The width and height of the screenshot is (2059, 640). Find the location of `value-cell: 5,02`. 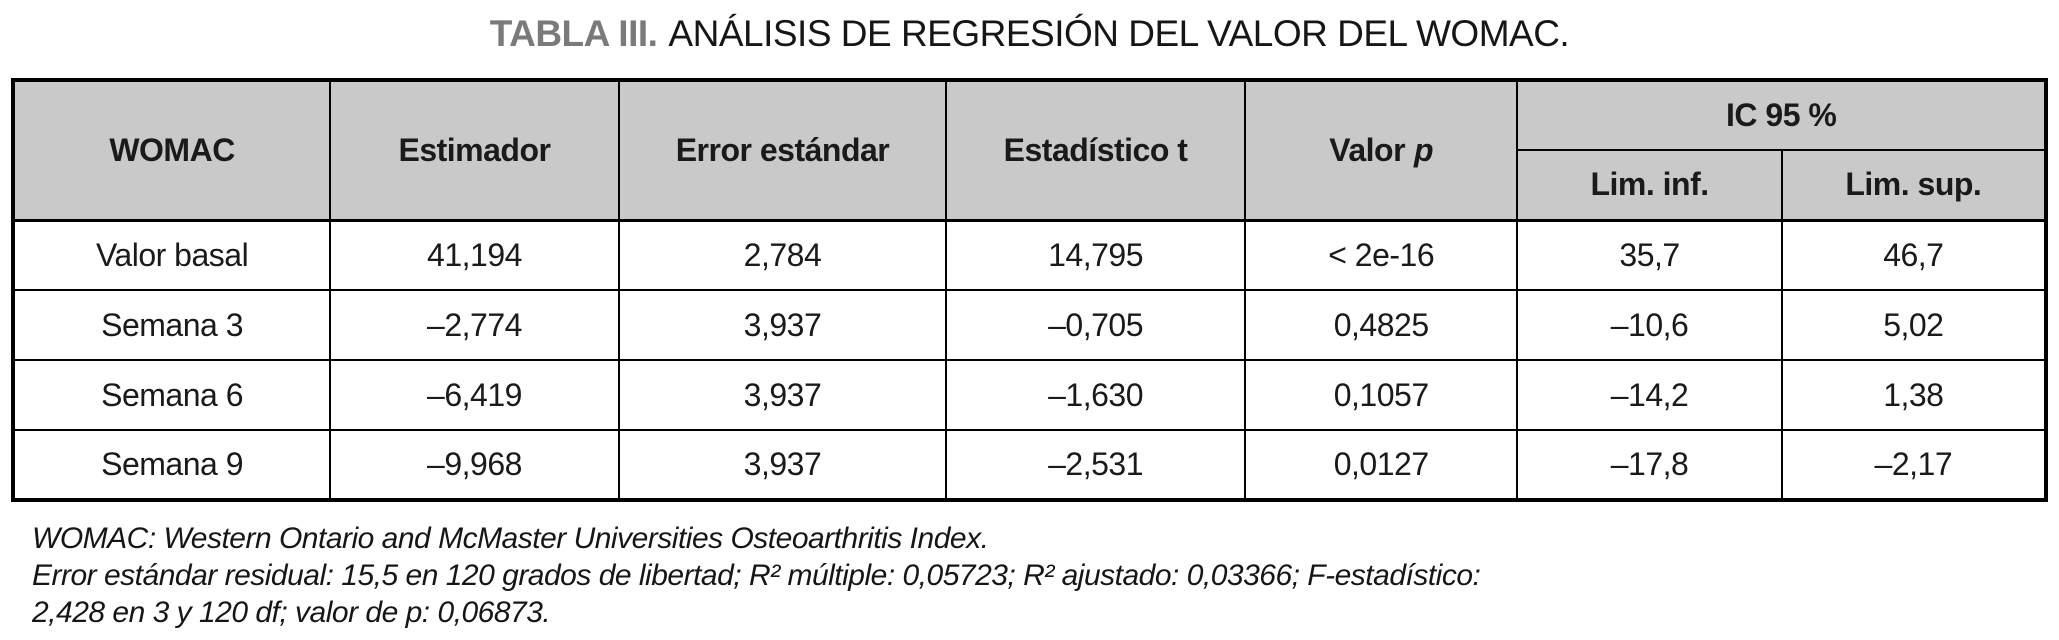

value-cell: 5,02 is located at coordinates (1914, 325).